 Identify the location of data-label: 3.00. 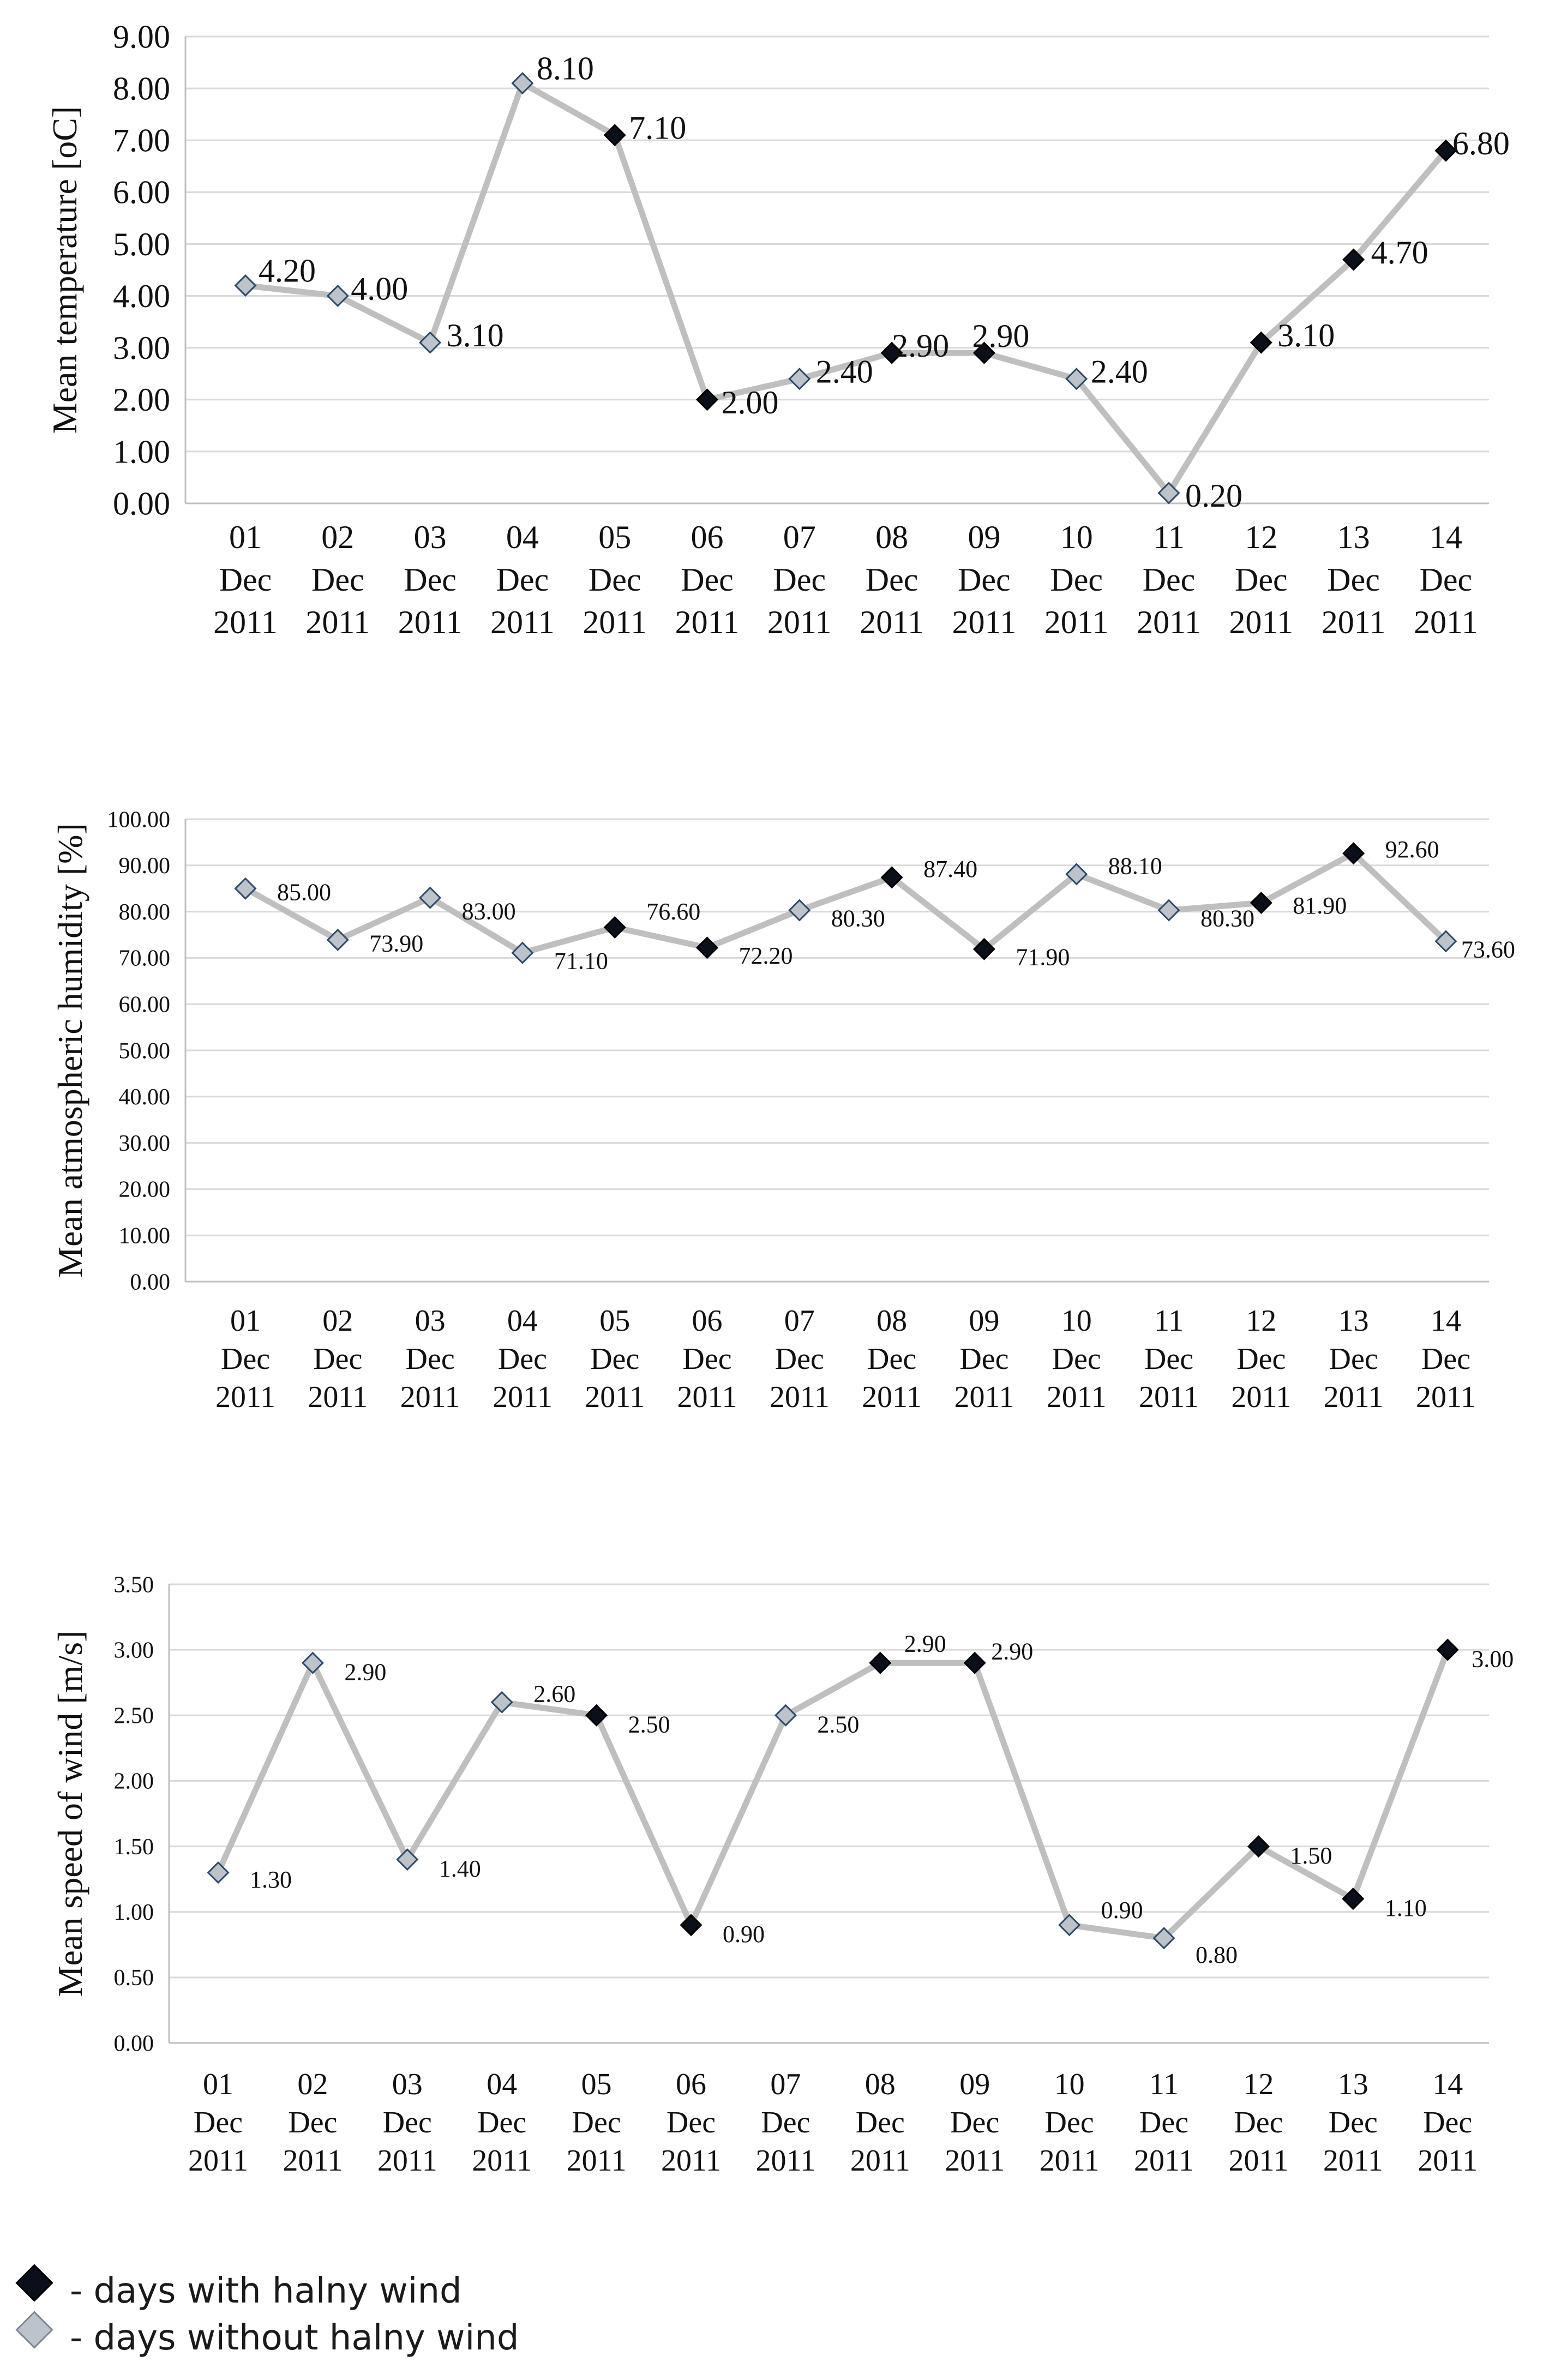
(1493, 1659).